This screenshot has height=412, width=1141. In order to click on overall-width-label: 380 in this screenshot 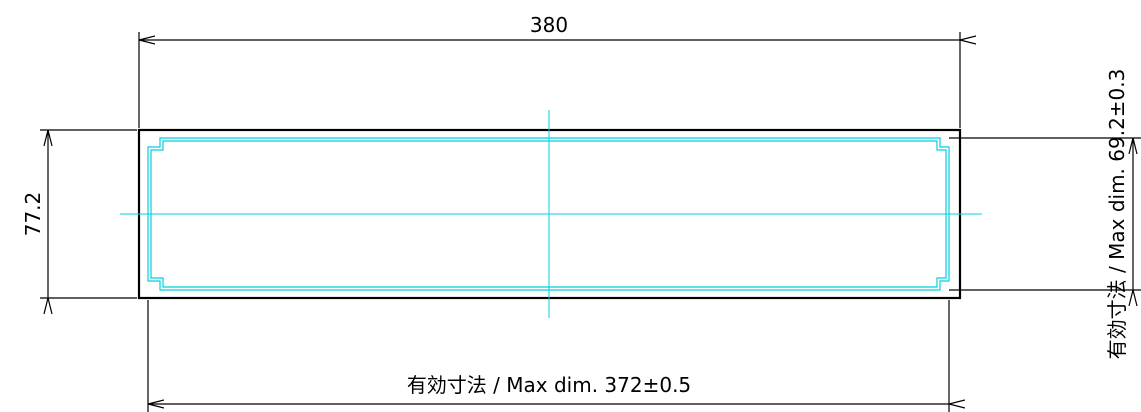, I will do `click(549, 25)`.